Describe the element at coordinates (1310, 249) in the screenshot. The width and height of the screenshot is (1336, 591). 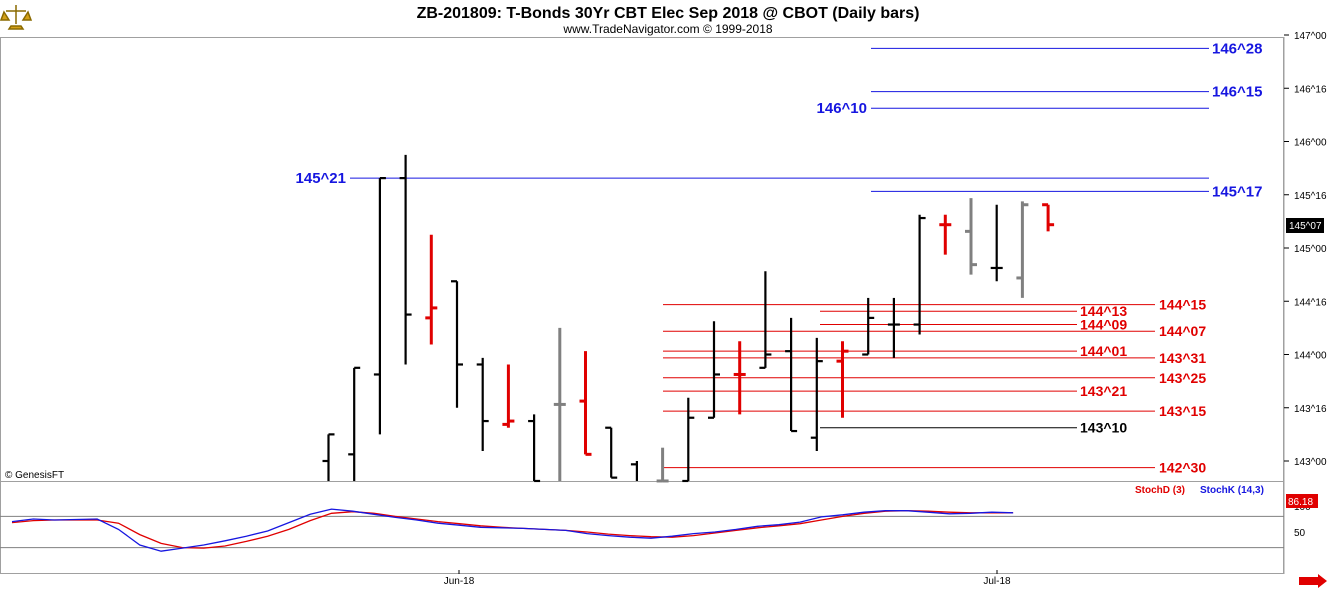
I see `price-tick-label: 145^00` at that location.